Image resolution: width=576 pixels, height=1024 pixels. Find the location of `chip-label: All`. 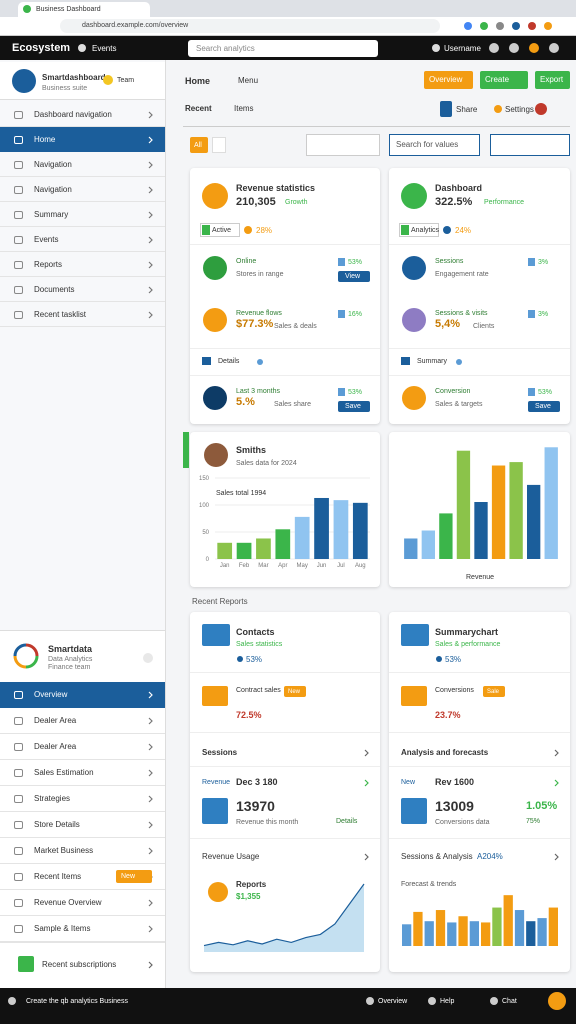

chip-label: All is located at coordinates (198, 145).